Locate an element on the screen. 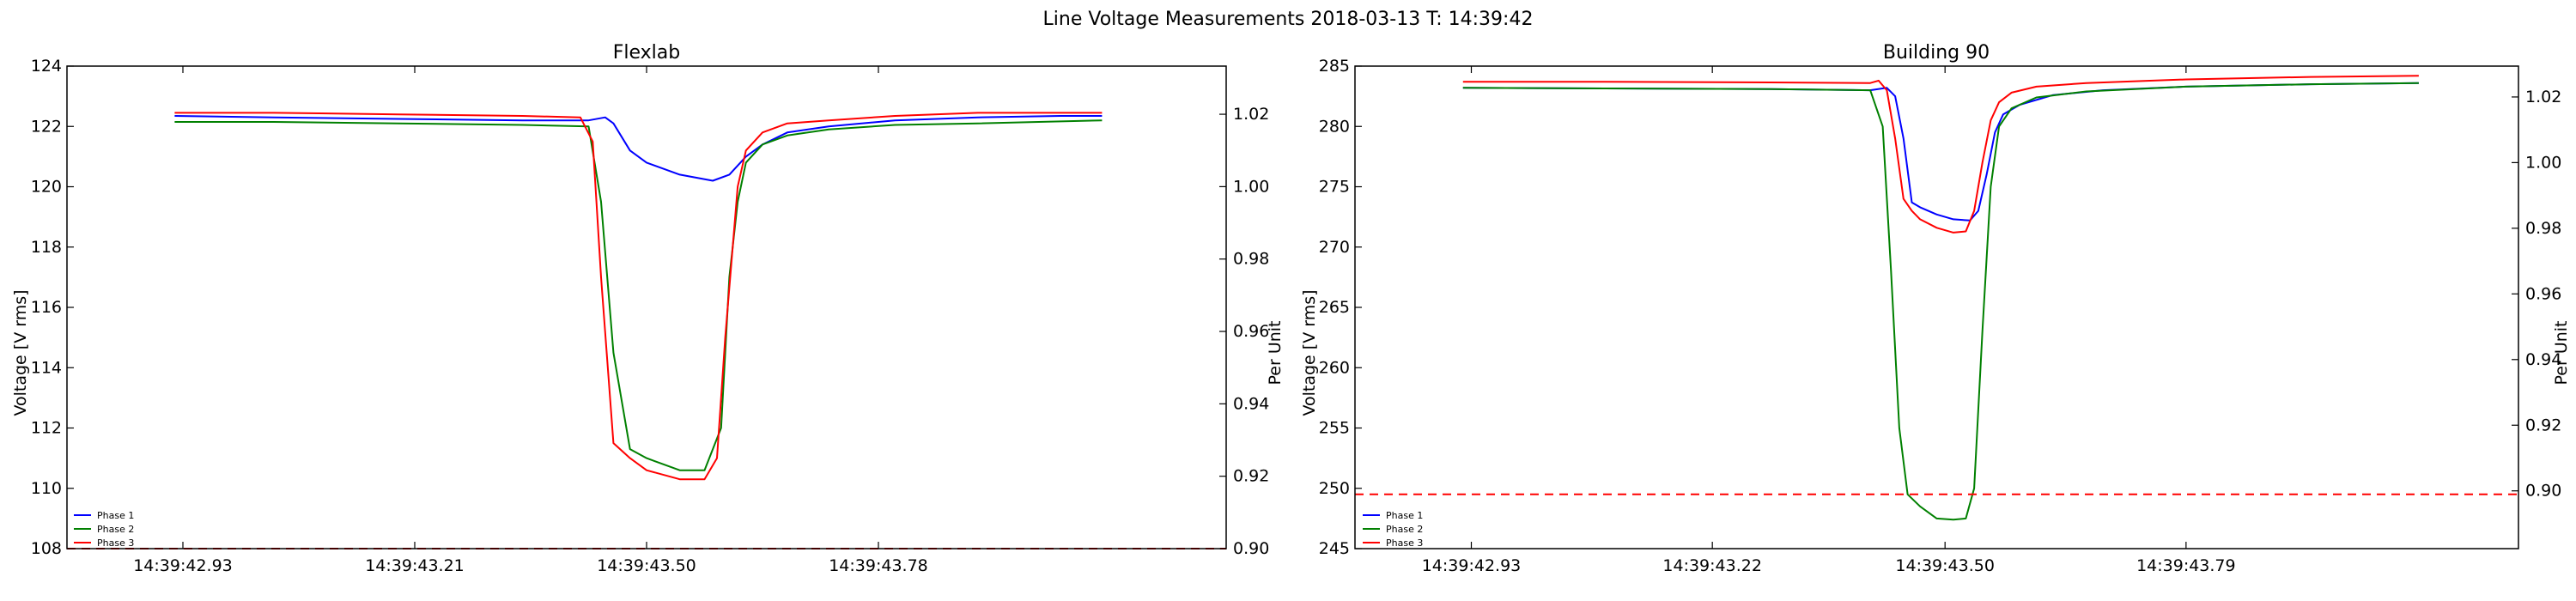  y-tick-label: 250 is located at coordinates (1334, 488).